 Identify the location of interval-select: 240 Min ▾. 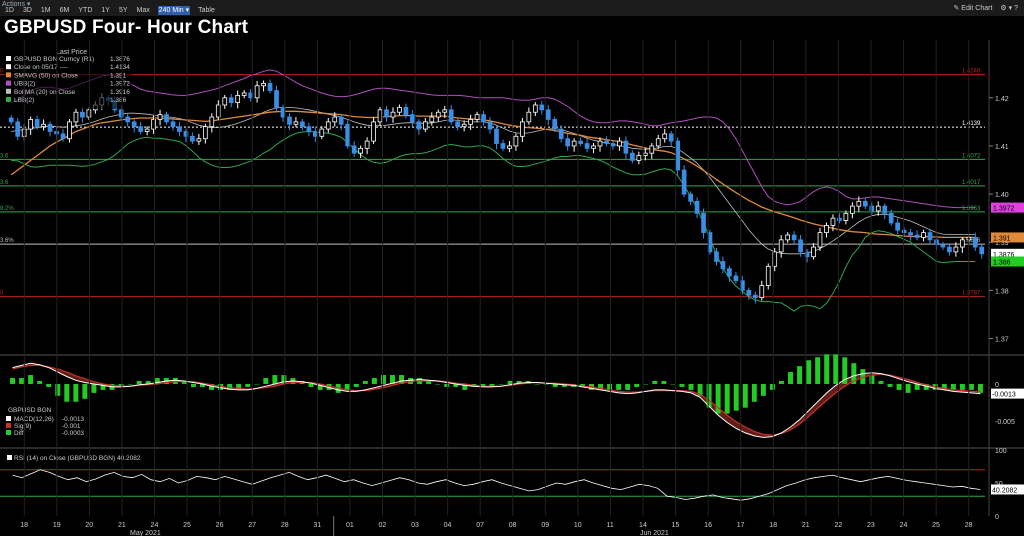
(174, 10).